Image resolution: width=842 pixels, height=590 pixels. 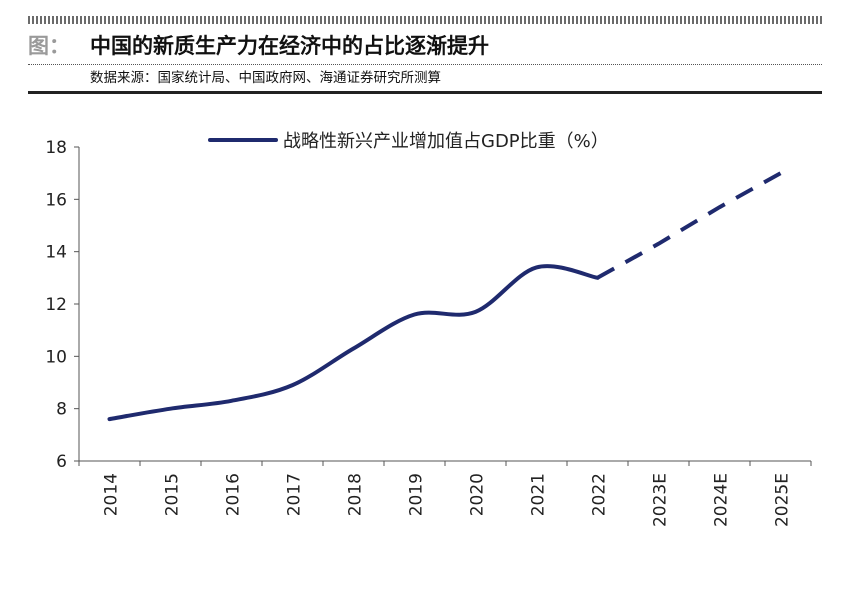 I want to click on x-tick-label: 2022, so click(x=600, y=494).